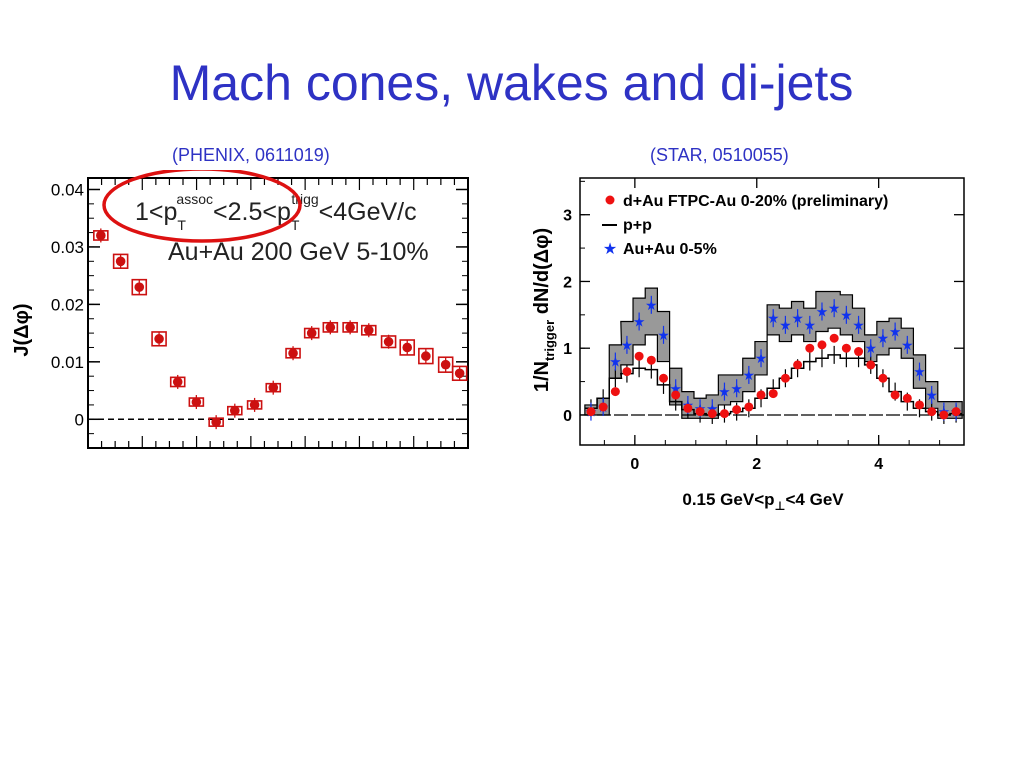 The height and width of the screenshot is (767, 1023). I want to click on star-dau-points, so click(773, 376).